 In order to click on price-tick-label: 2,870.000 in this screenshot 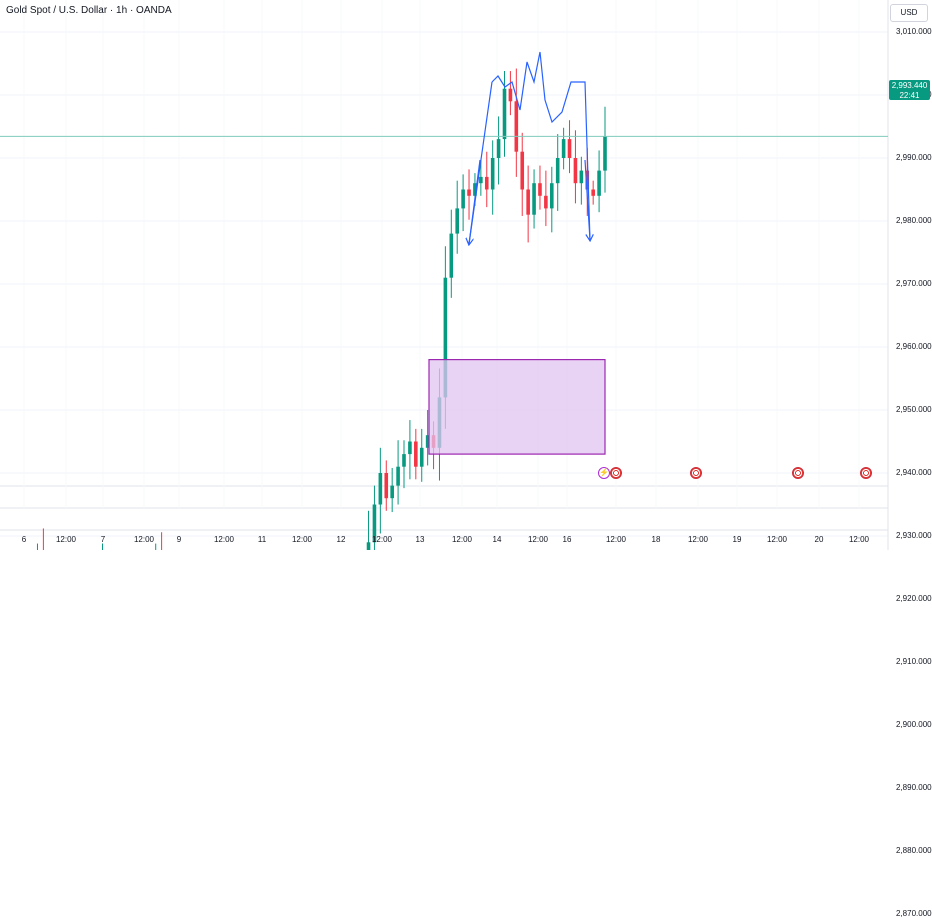, I will do `click(914, 913)`.